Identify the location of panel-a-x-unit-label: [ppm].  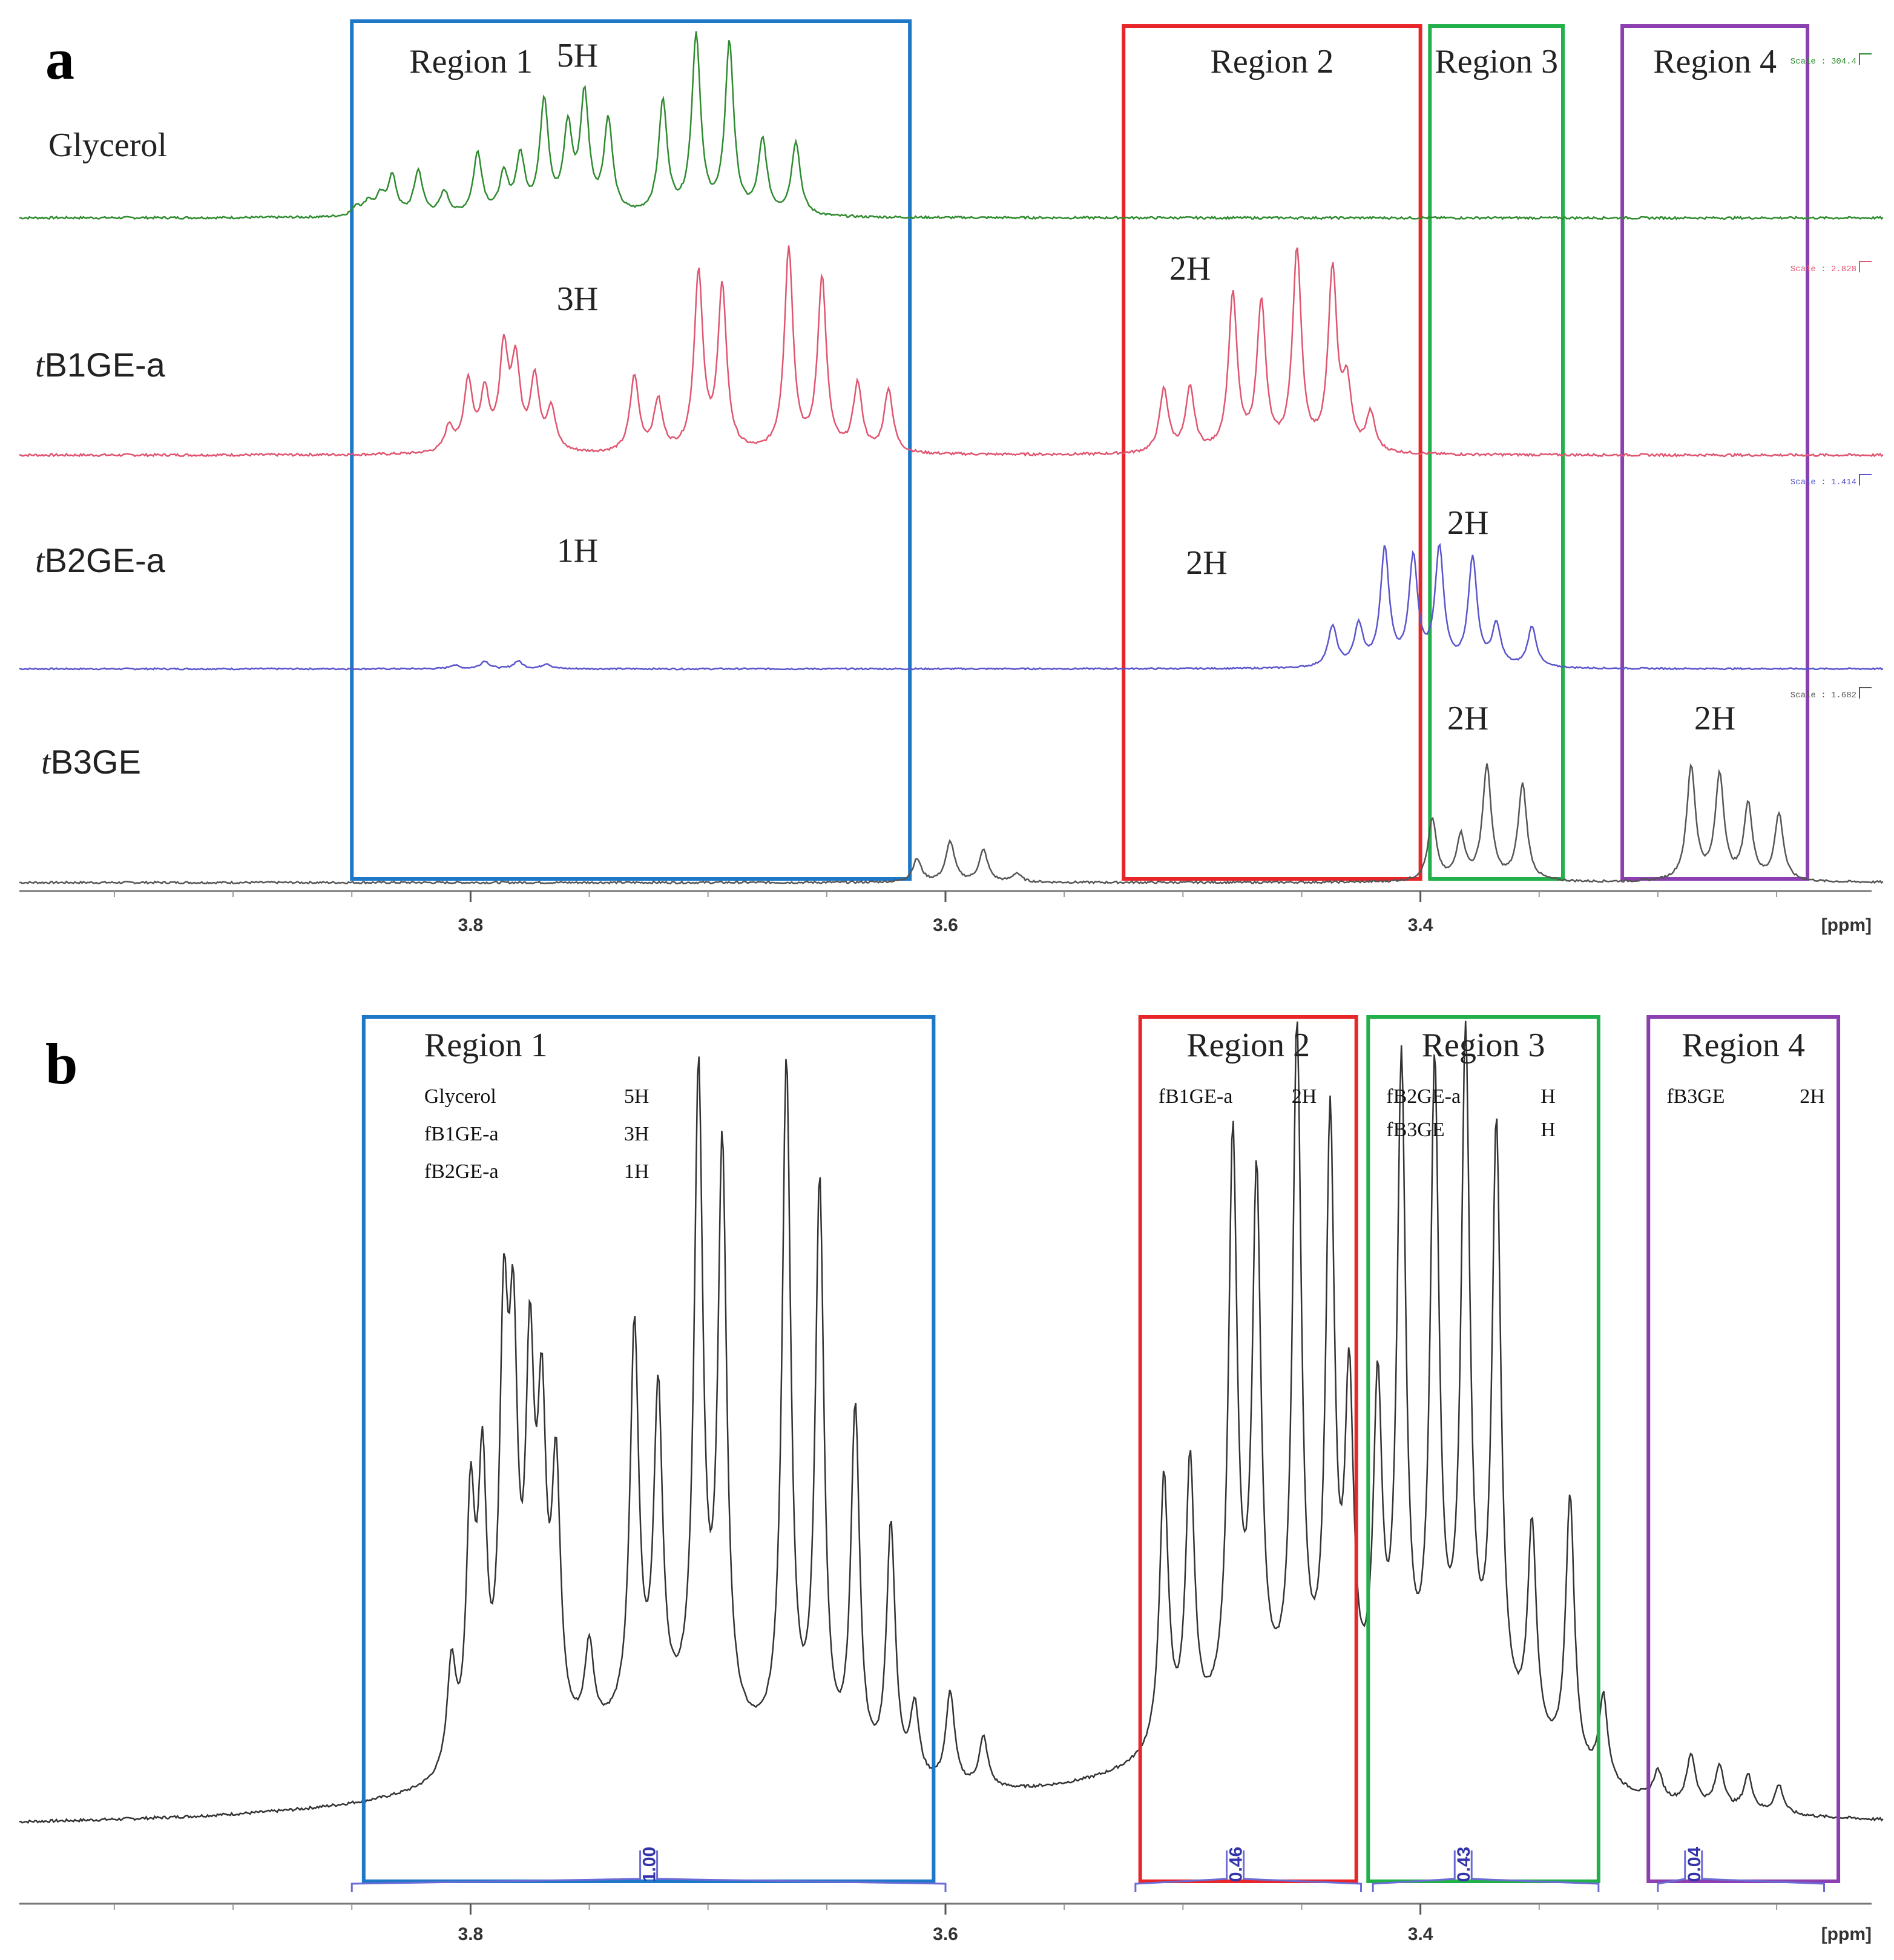
(1847, 925).